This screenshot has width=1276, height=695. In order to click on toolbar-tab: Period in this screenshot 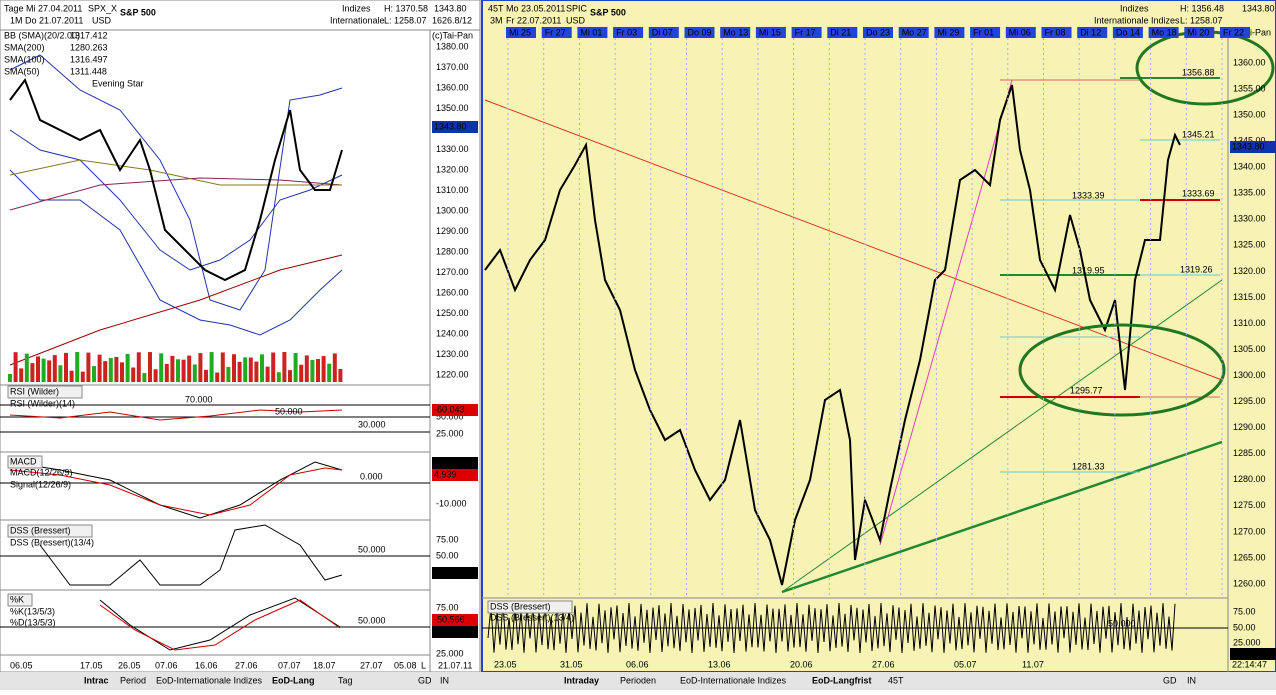, I will do `click(133, 680)`.